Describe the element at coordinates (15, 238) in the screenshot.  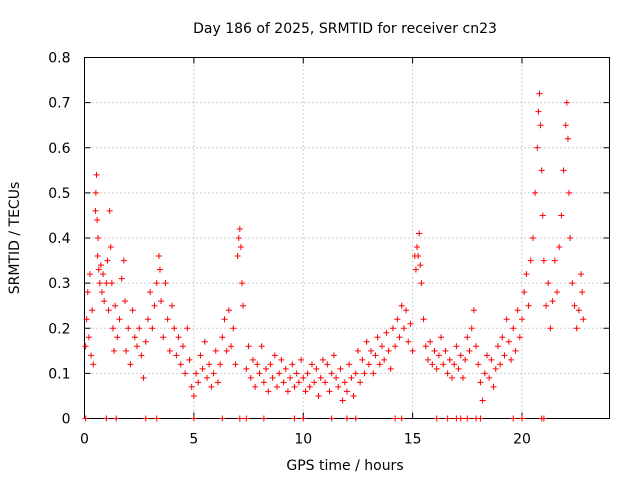
I see `y-axis-label: SRMTID / TECUs` at that location.